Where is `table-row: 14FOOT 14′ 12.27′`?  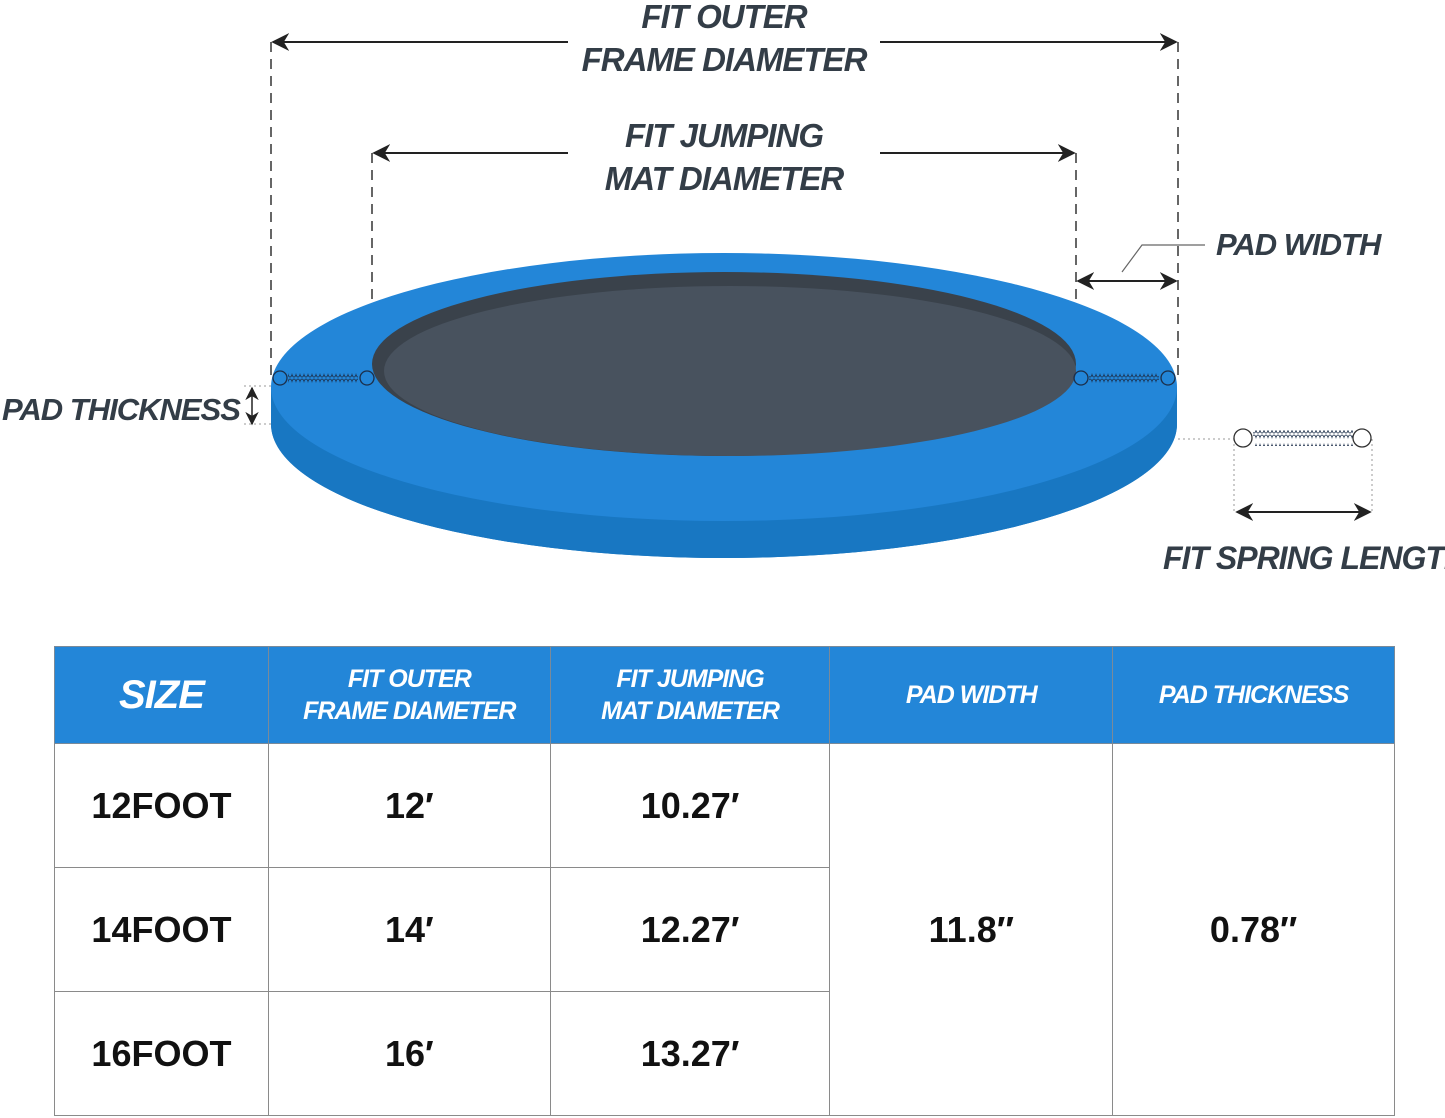 table-row: 14FOOT 14′ 12.27′ is located at coordinates (724, 929).